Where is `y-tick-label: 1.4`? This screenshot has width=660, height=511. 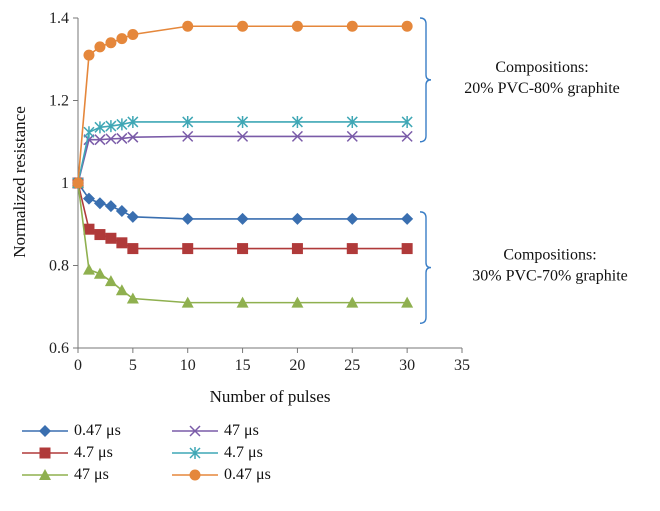
y-tick-label: 1.4 is located at coordinates (59, 18).